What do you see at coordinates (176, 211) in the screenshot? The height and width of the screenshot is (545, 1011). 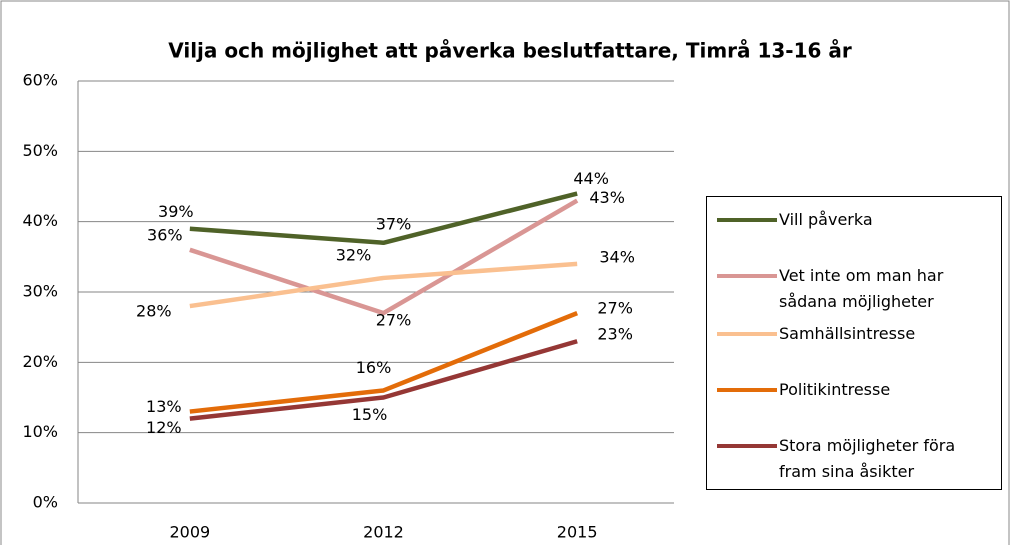 I see `data-label: 39%` at bounding box center [176, 211].